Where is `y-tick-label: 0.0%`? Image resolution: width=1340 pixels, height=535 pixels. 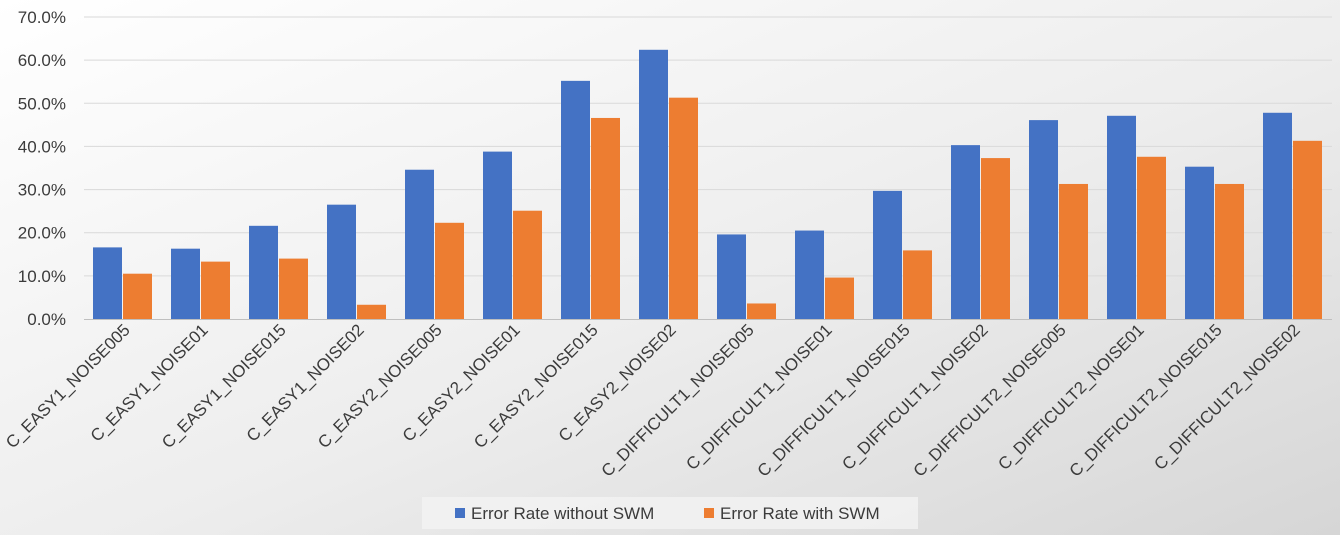 y-tick-label: 0.0% is located at coordinates (46, 319).